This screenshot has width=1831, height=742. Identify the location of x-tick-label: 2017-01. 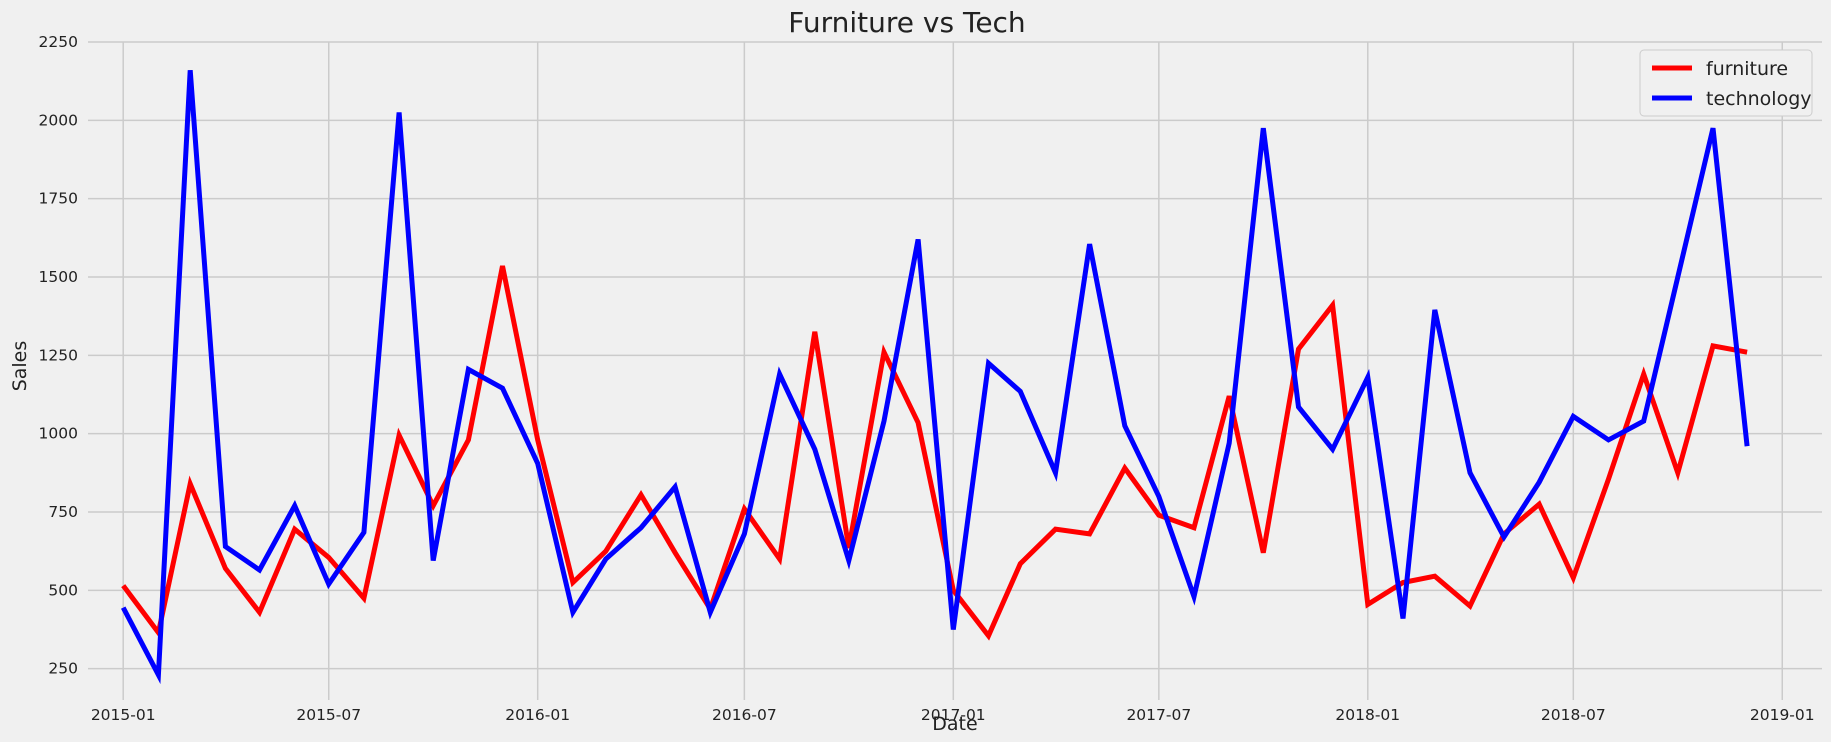
(953, 715).